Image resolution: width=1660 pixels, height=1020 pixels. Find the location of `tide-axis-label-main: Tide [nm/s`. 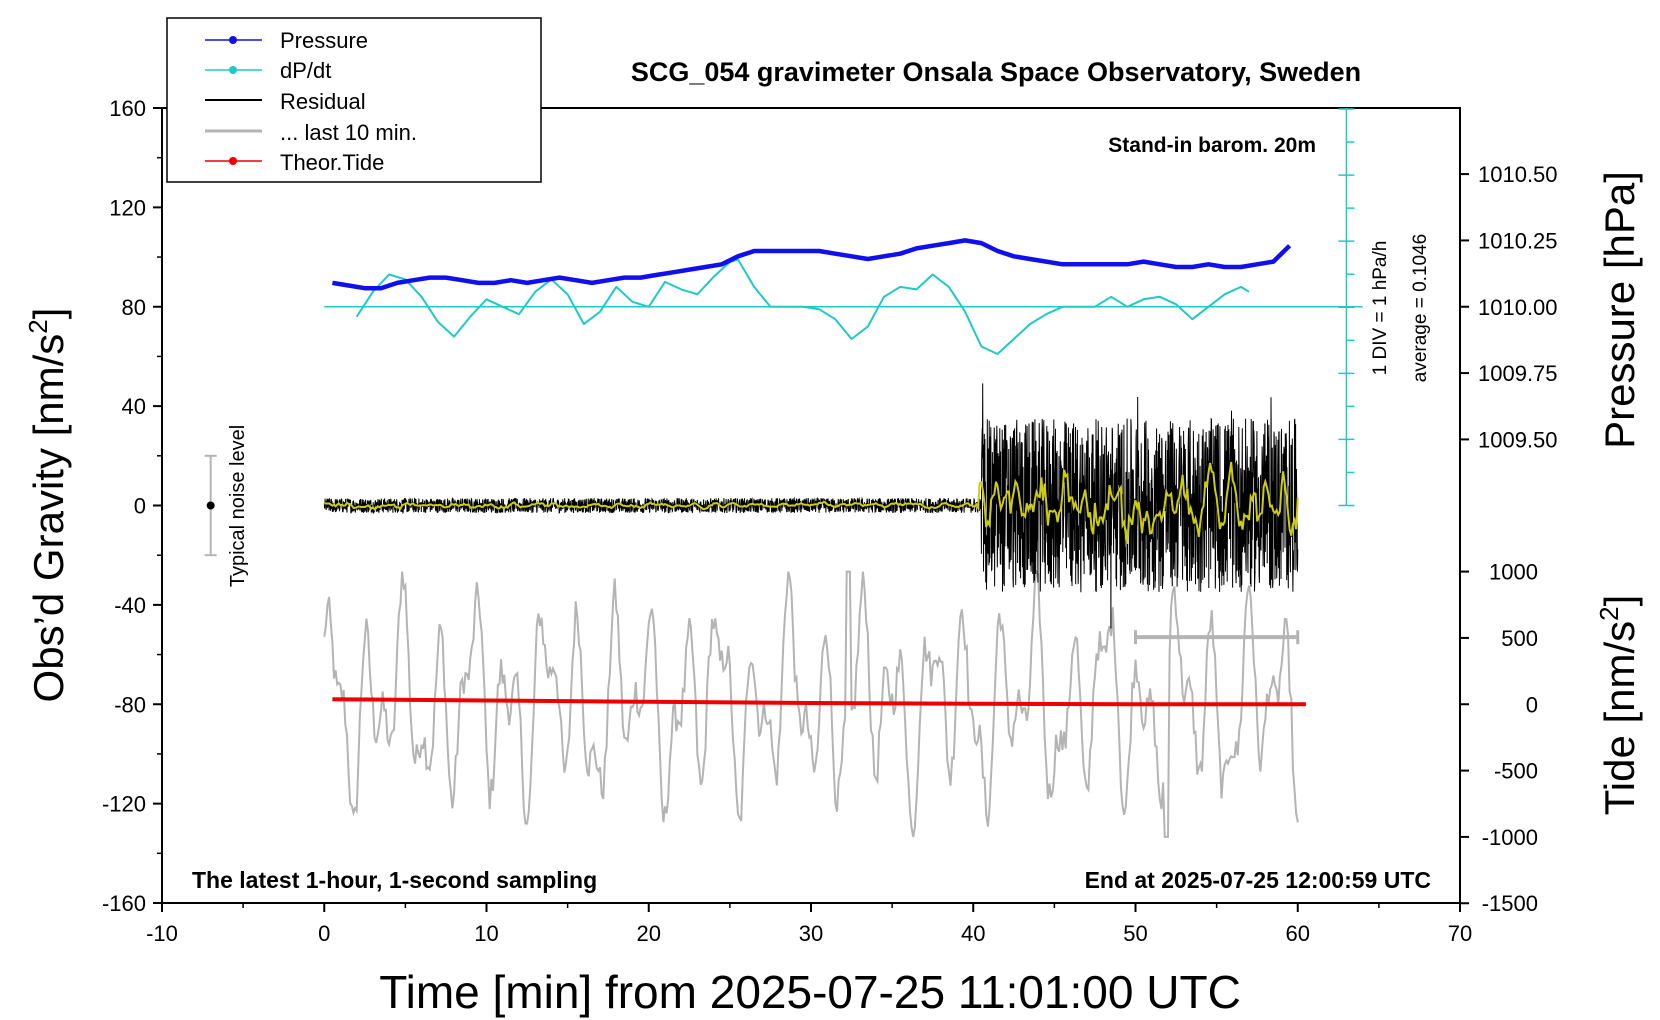

tide-axis-label-main: Tide [nm/s is located at coordinates (1619, 718).